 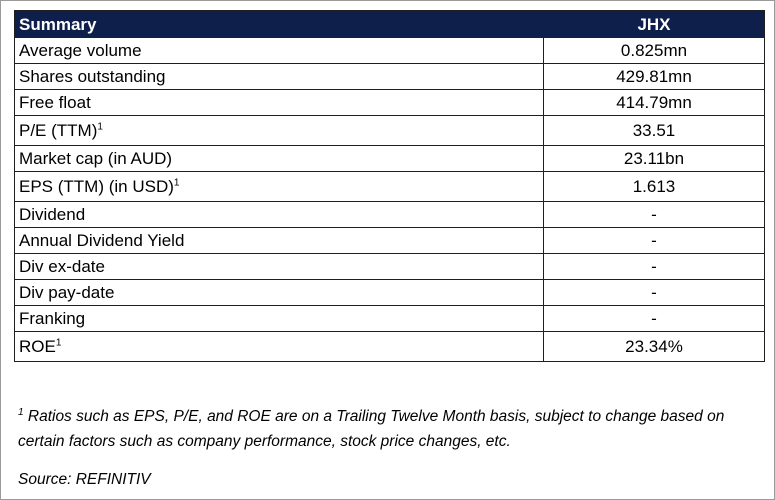 I want to click on row-label-text: EPS (TTM) (in USD), so click(x=96, y=186).